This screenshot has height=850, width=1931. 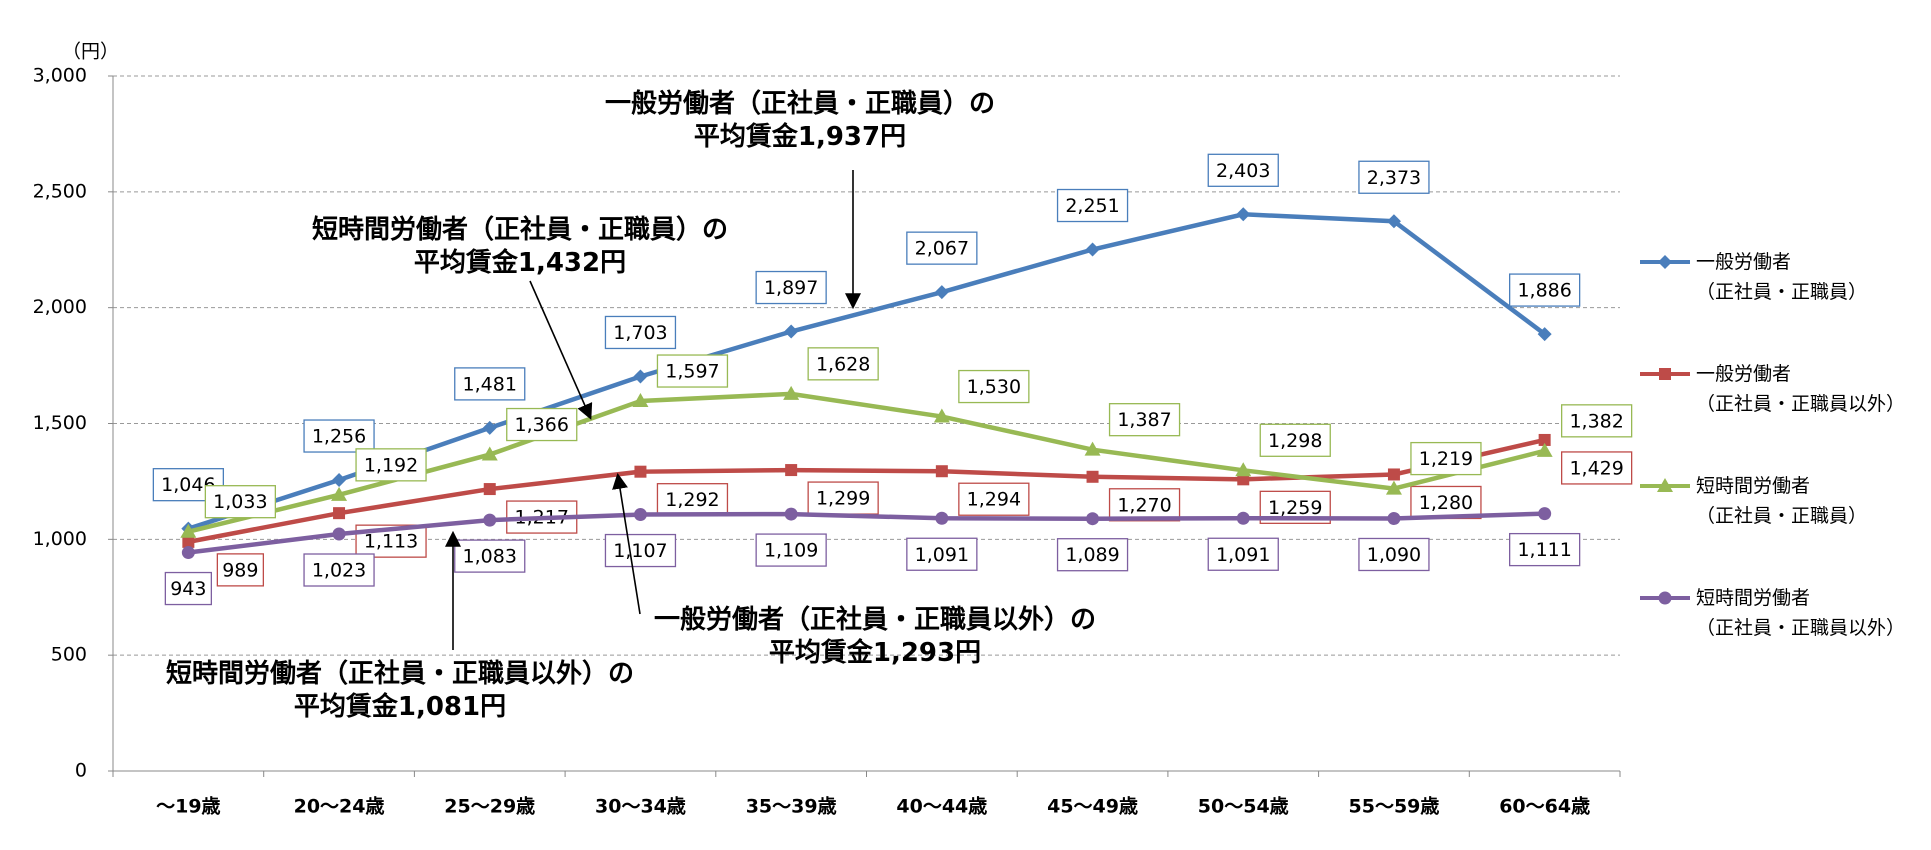 What do you see at coordinates (1446, 459) in the screenshot?
I see `value-label: 1,219` at bounding box center [1446, 459].